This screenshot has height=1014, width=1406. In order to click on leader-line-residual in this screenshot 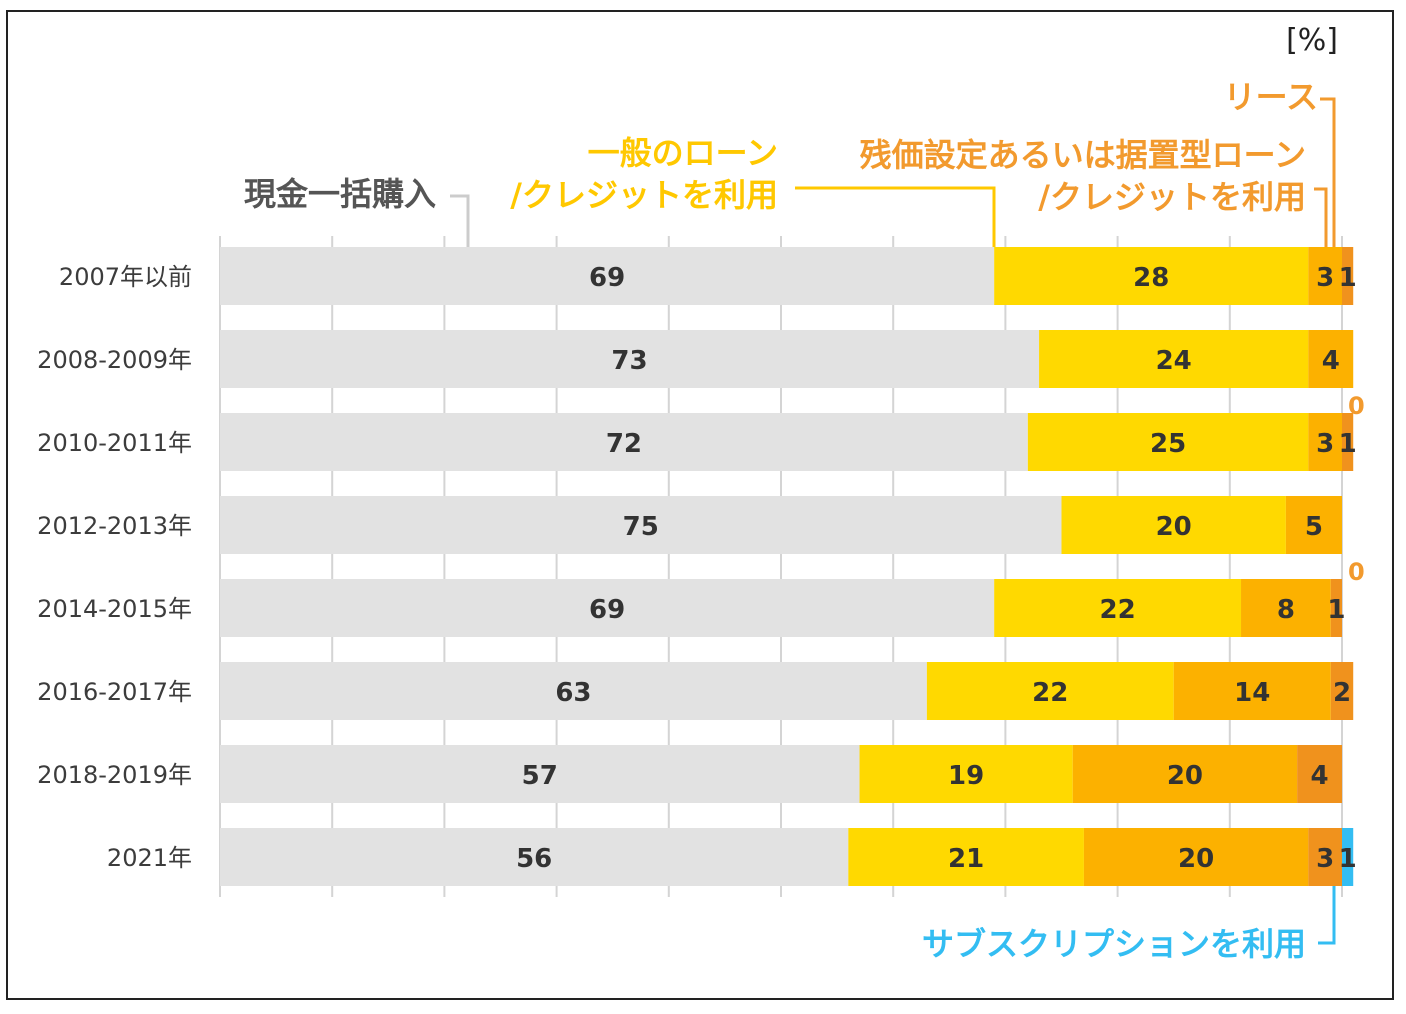, I will do `click(1321, 217)`.